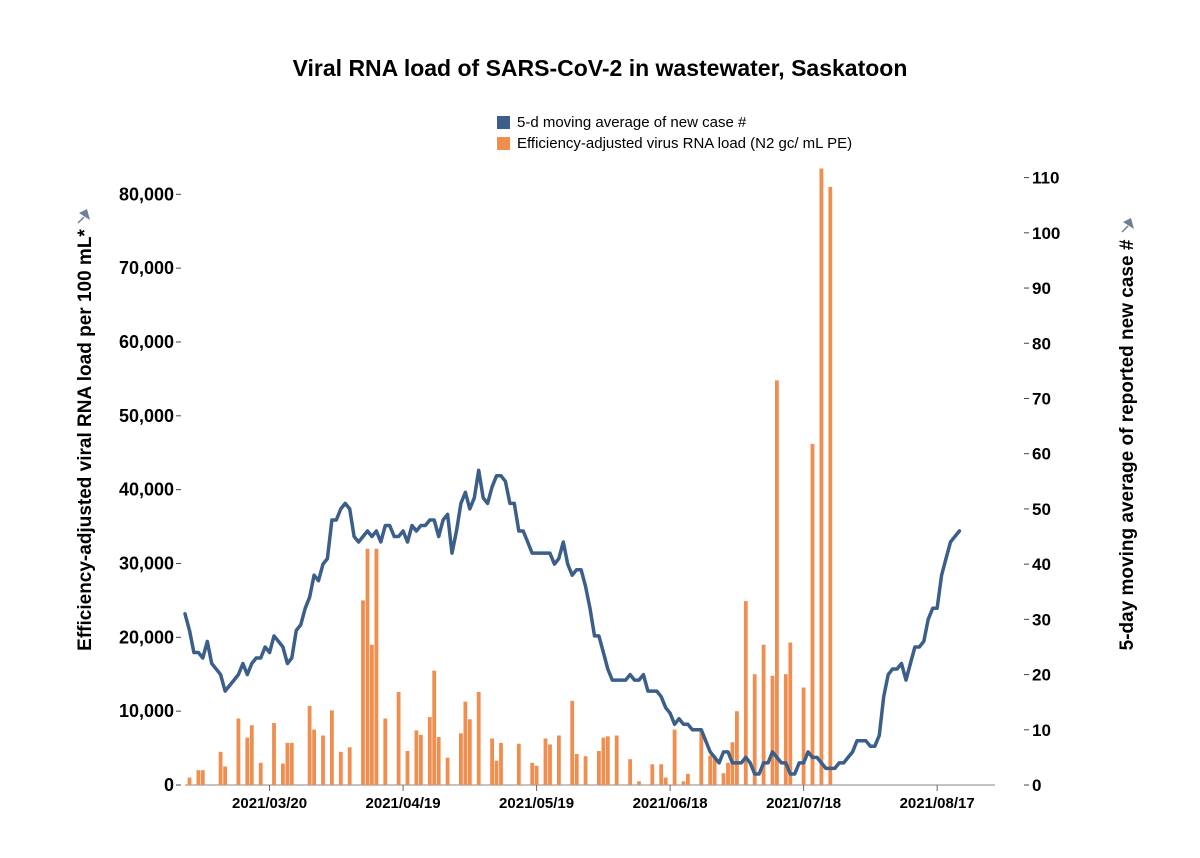 This screenshot has width=1200, height=858. What do you see at coordinates (1045, 178) in the screenshot?
I see `y-right-tick-label: 110` at bounding box center [1045, 178].